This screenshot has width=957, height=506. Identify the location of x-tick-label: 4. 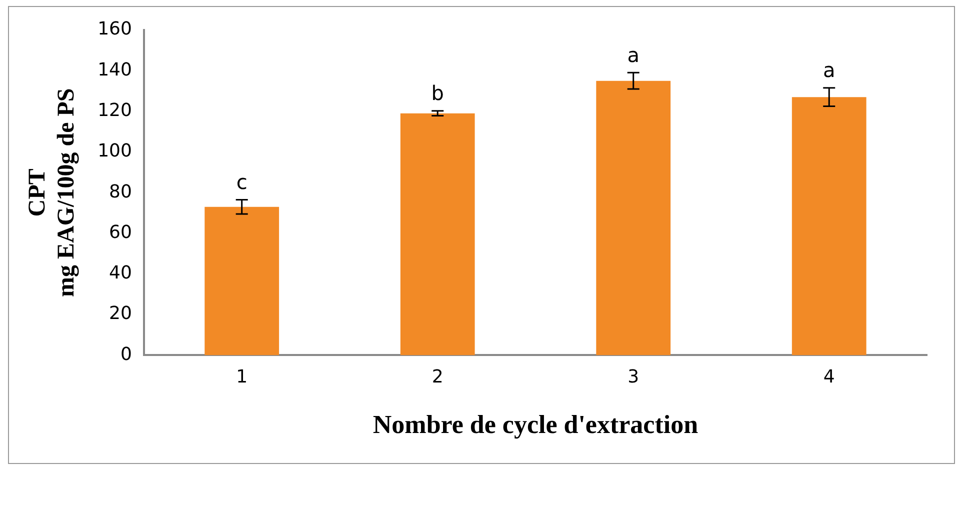
(829, 377).